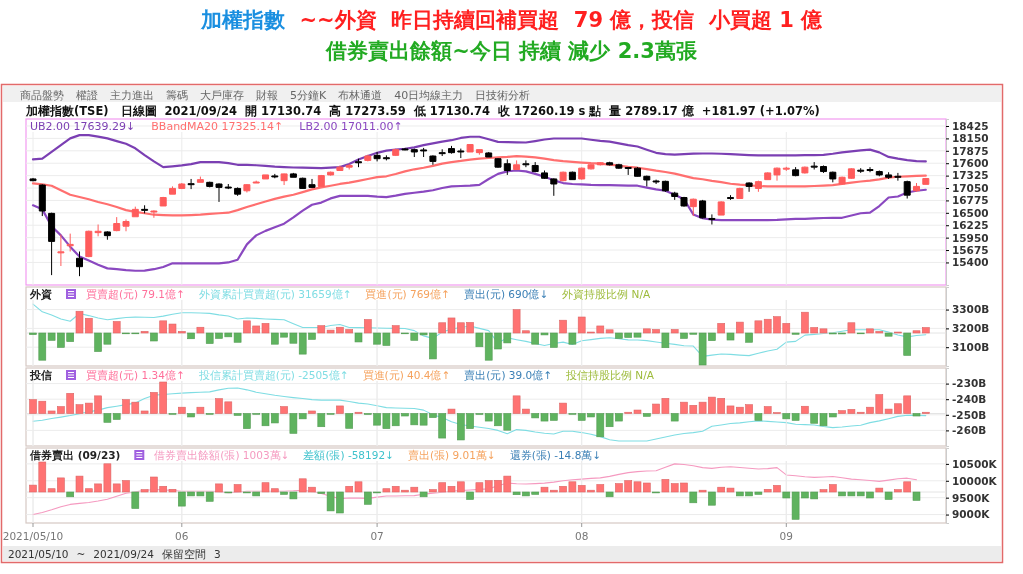  What do you see at coordinates (407, 294) in the screenshot?
I see `annotation: 買進(元) 769億↑` at bounding box center [407, 294].